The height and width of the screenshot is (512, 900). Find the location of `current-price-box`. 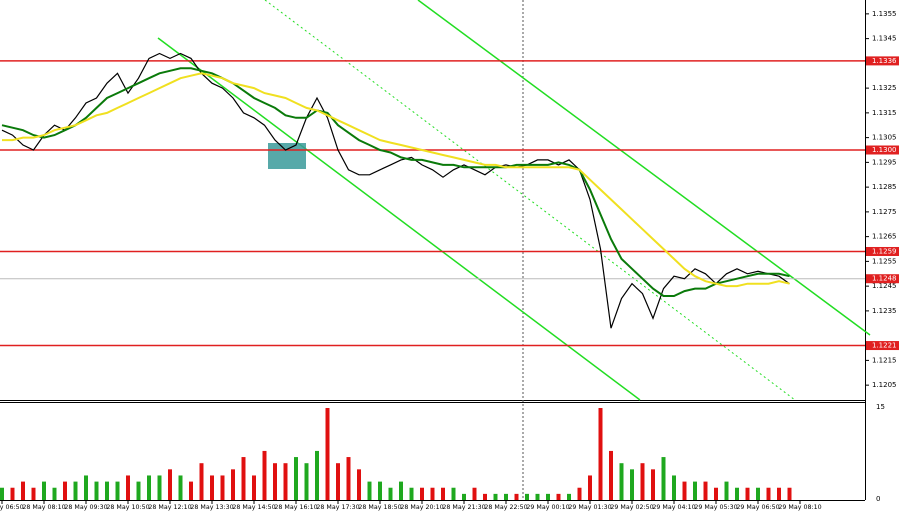

current-price-box is located at coordinates (882, 279).